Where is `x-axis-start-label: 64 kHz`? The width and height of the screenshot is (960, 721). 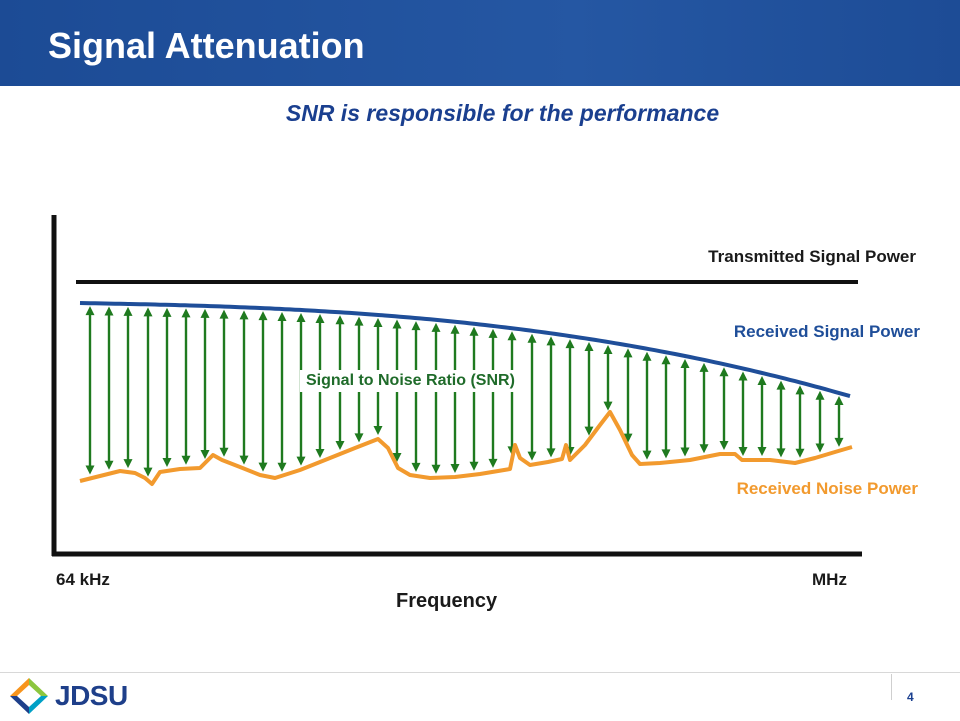 x-axis-start-label: 64 kHz is located at coordinates (83, 579).